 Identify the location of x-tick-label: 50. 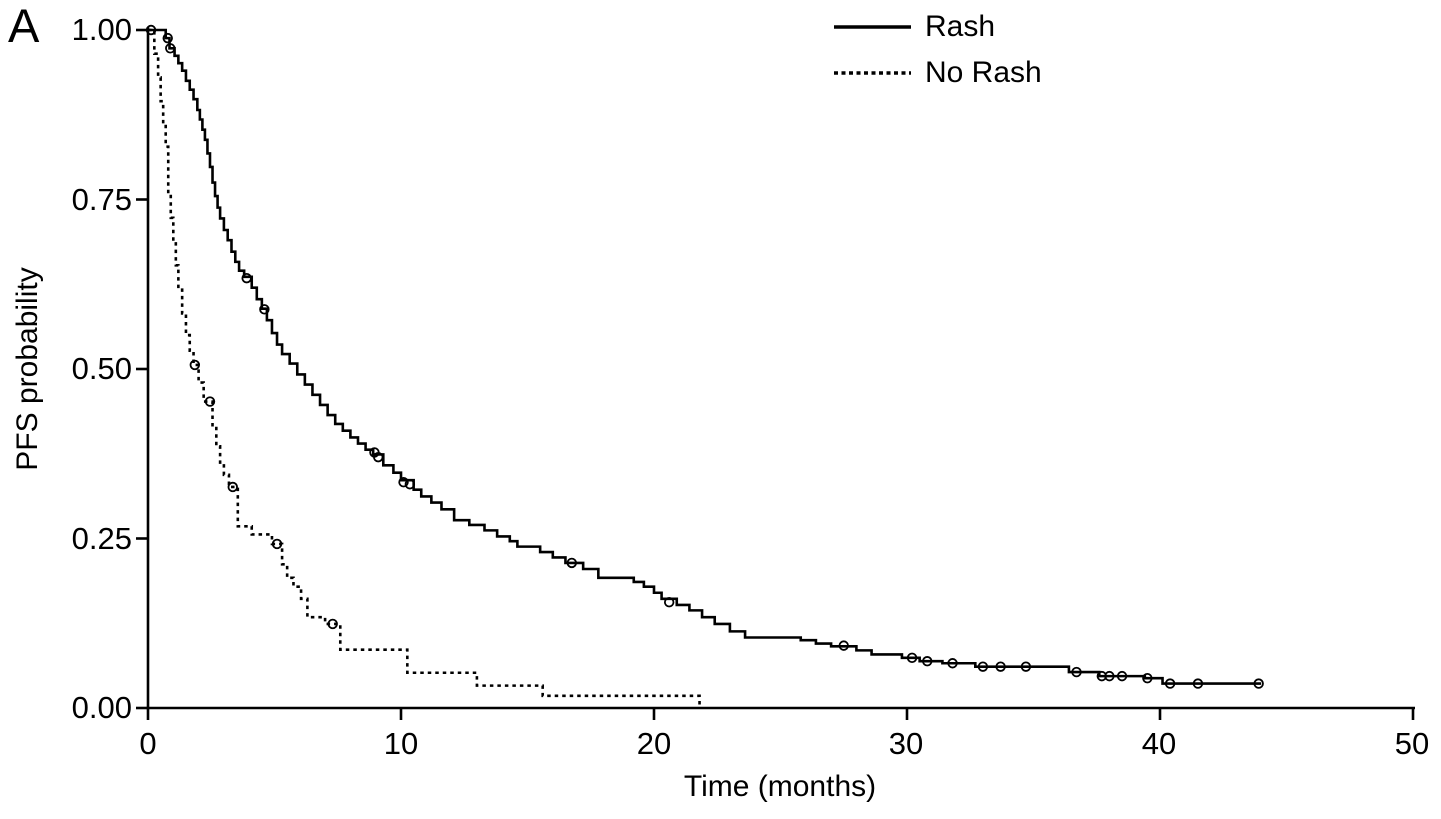
(1412, 743).